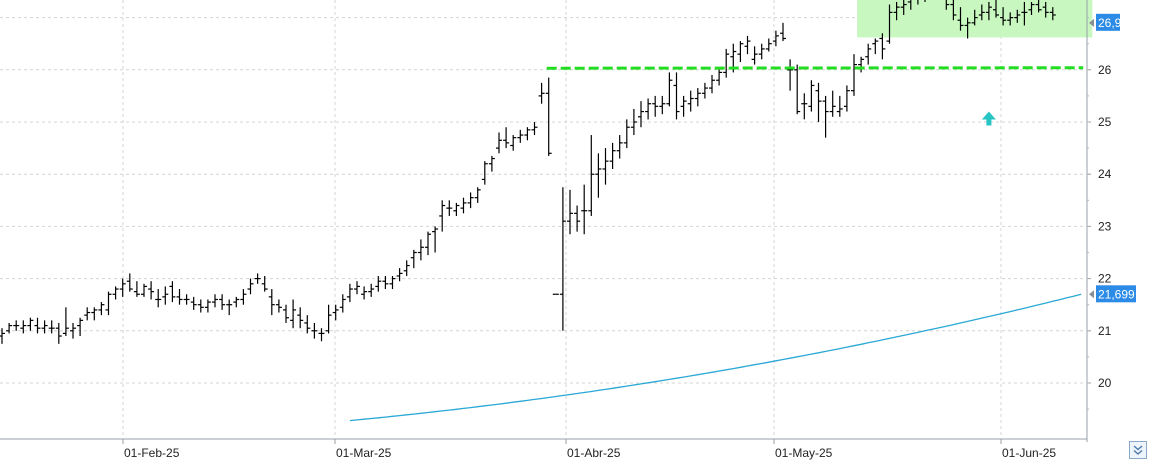 The width and height of the screenshot is (1152, 468). I want to click on support-line, so click(815, 68).